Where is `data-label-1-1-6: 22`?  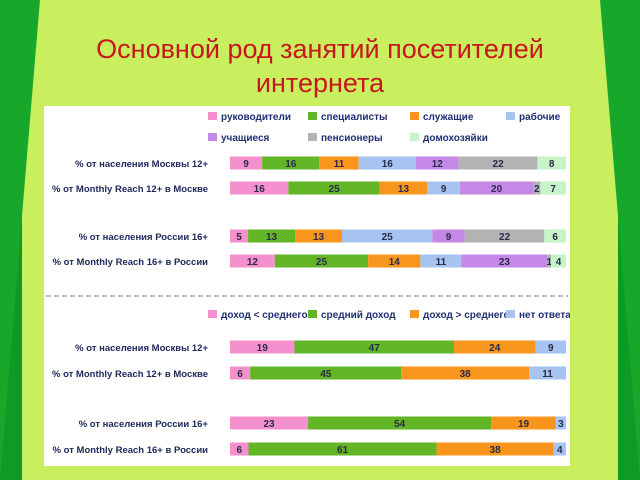 data-label-1-1-6: 22 is located at coordinates (499, 164).